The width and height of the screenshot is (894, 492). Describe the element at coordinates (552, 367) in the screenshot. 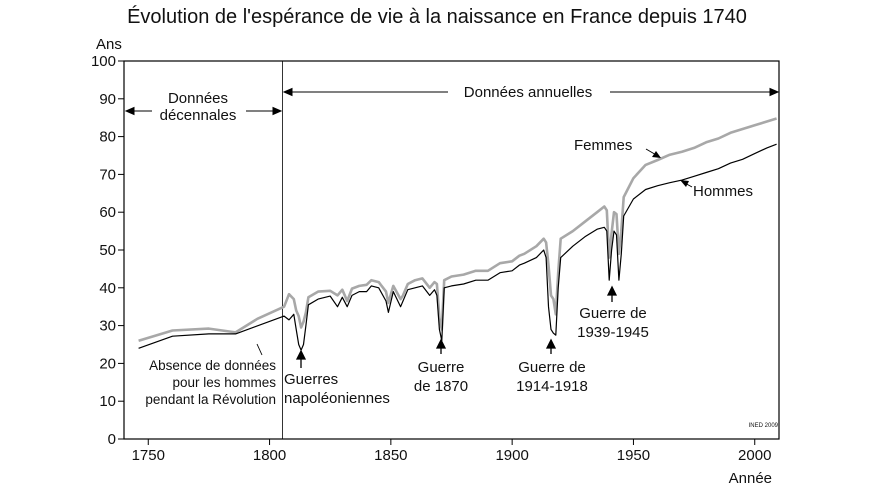

I see `war1914-label-1: Guerre de` at that location.